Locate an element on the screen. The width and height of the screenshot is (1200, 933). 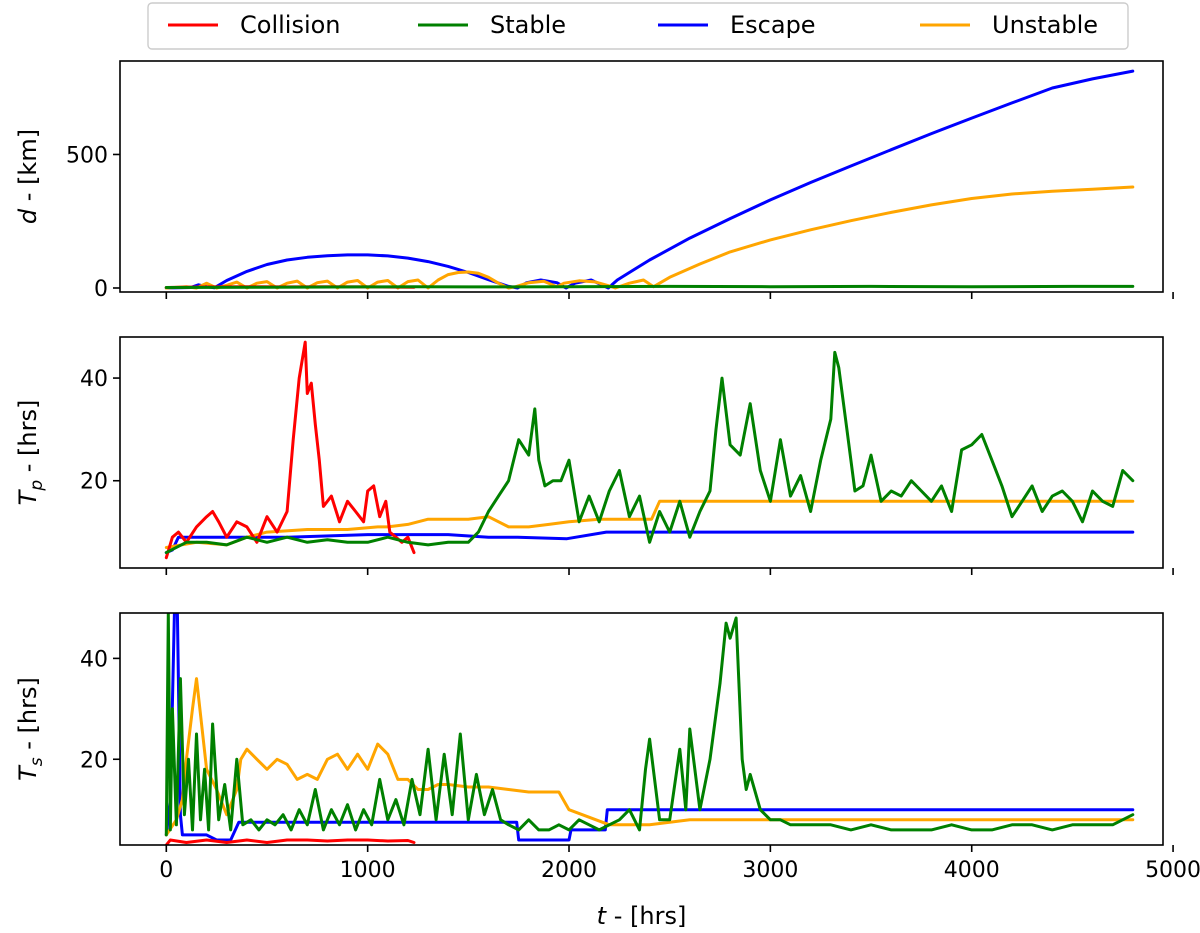
x-tick-label: 3000 is located at coordinates (770, 870).